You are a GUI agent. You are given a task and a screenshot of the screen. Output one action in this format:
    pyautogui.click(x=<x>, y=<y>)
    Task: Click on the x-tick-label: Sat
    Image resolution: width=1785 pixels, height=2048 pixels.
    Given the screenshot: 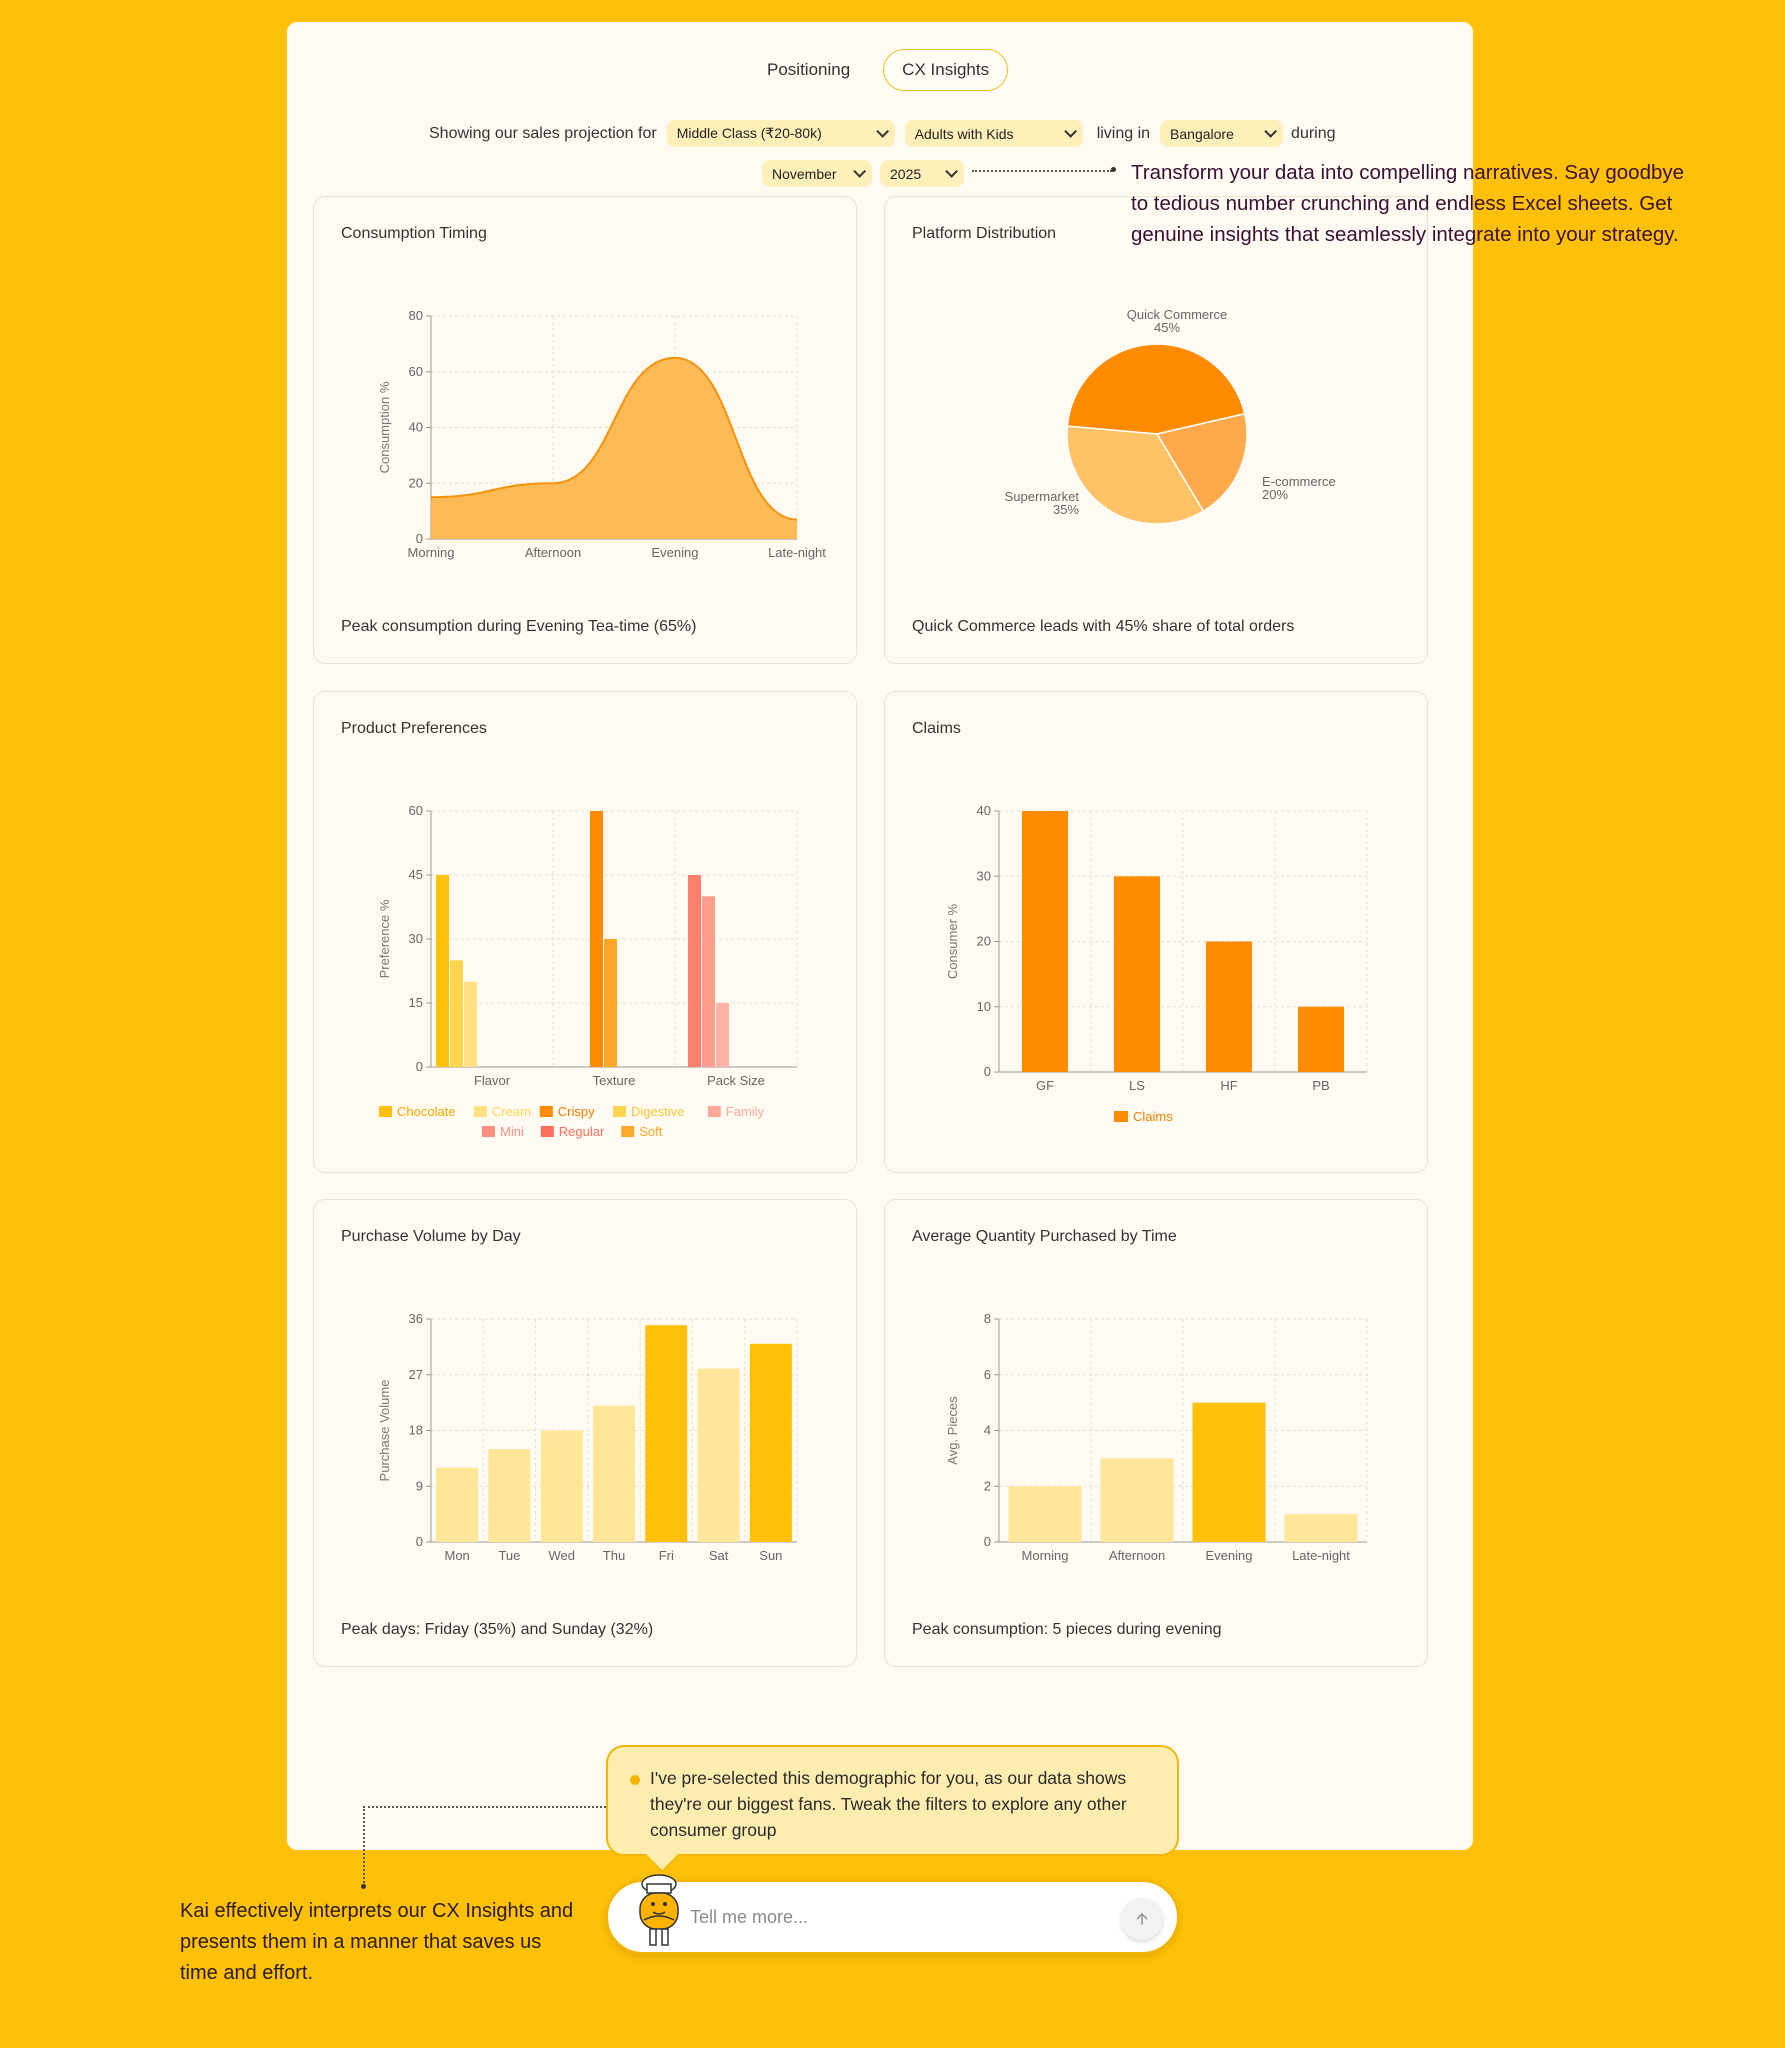 What is the action you would take?
    pyautogui.click(x=719, y=1555)
    